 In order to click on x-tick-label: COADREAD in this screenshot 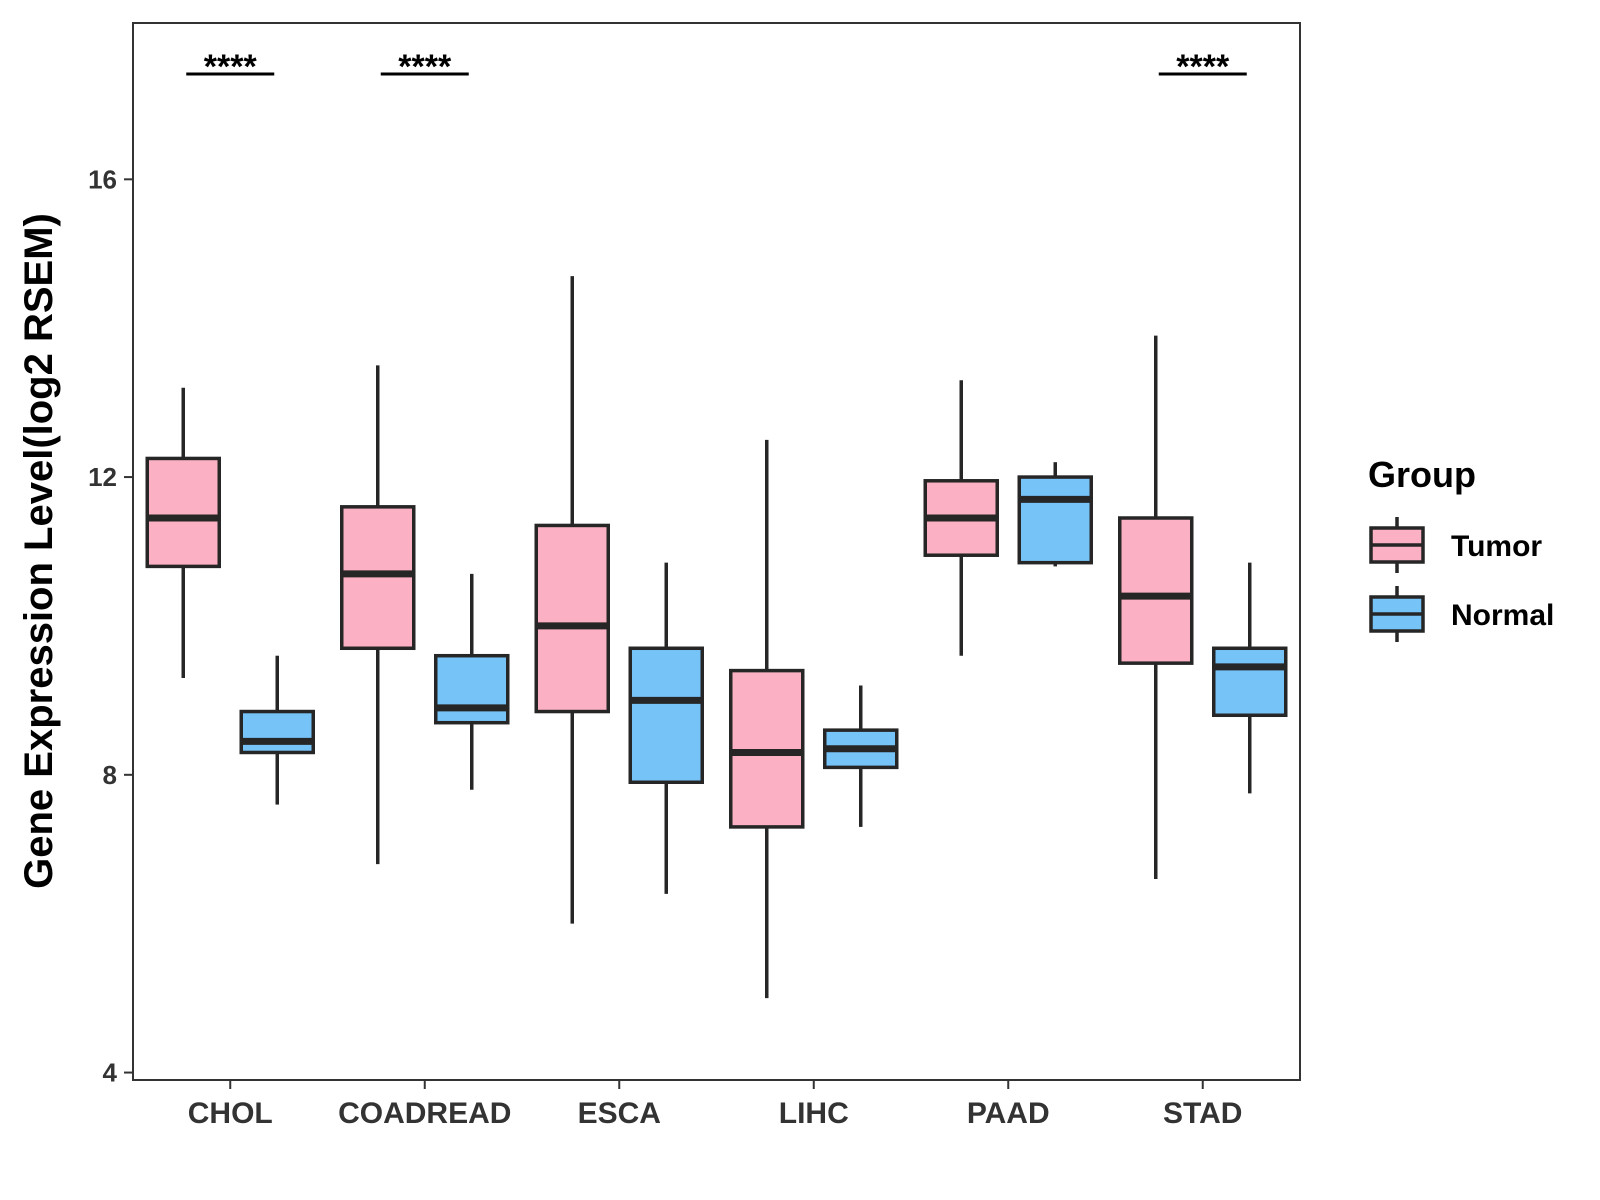, I will do `click(424, 1113)`.